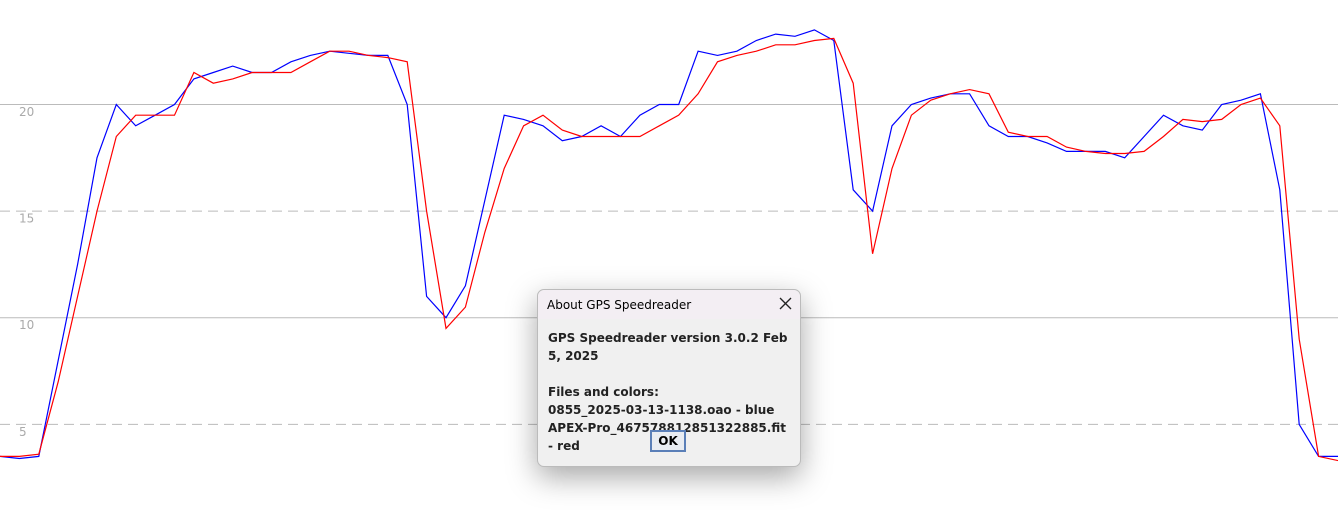 Image resolution: width=1338 pixels, height=529 pixels. What do you see at coordinates (23, 432) in the screenshot?
I see `y-tick-label: 5` at bounding box center [23, 432].